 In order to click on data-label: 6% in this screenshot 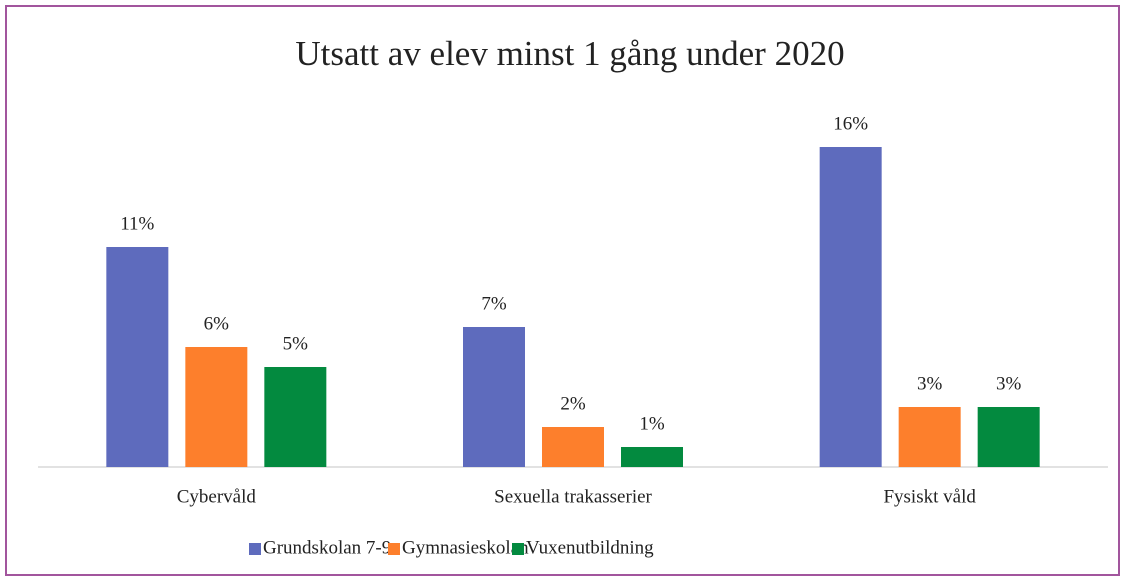, I will do `click(217, 323)`.